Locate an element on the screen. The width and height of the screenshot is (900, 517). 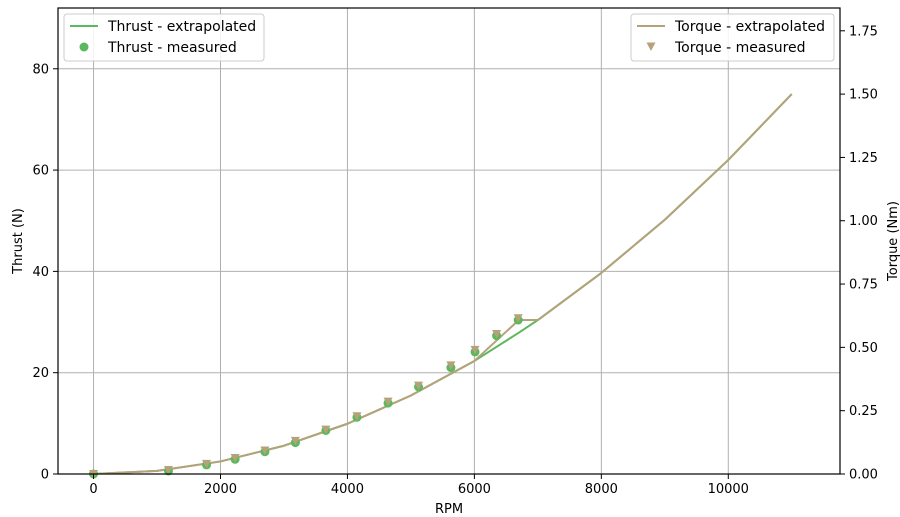
legend-left-box is located at coordinates (164, 37).